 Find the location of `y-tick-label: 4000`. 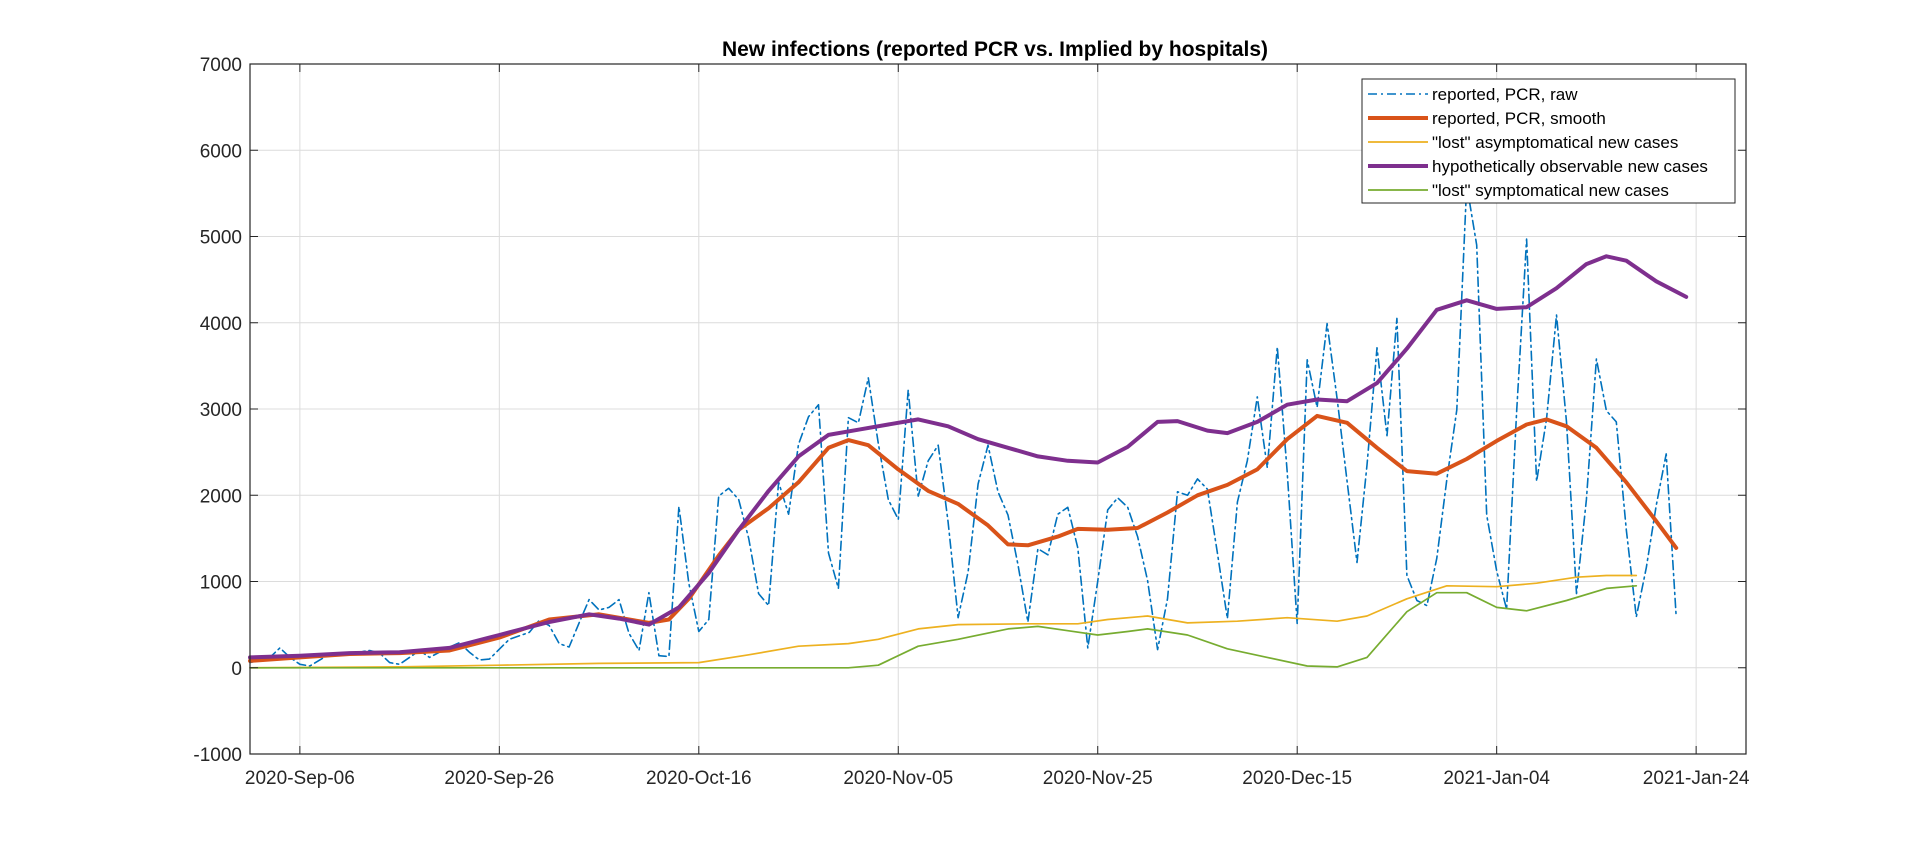

y-tick-label: 4000 is located at coordinates (221, 324).